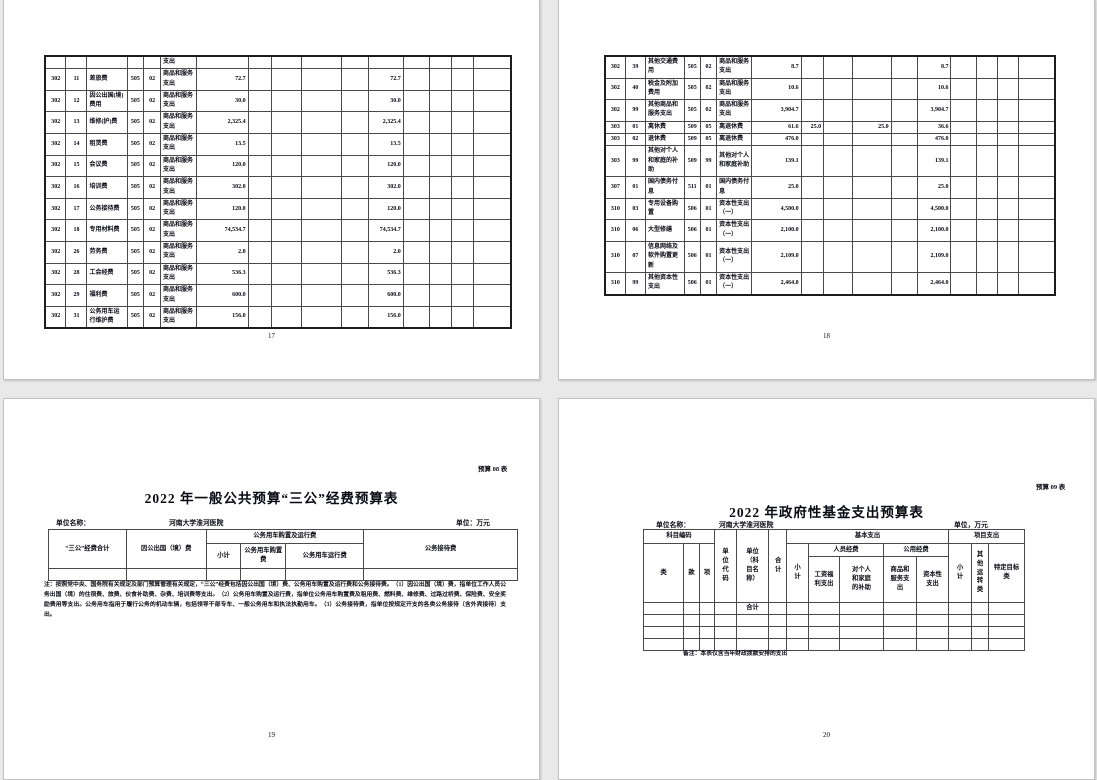 The image size is (1097, 780). Describe the element at coordinates (635, 110) in the screenshot. I see `table-cell: 99` at that location.